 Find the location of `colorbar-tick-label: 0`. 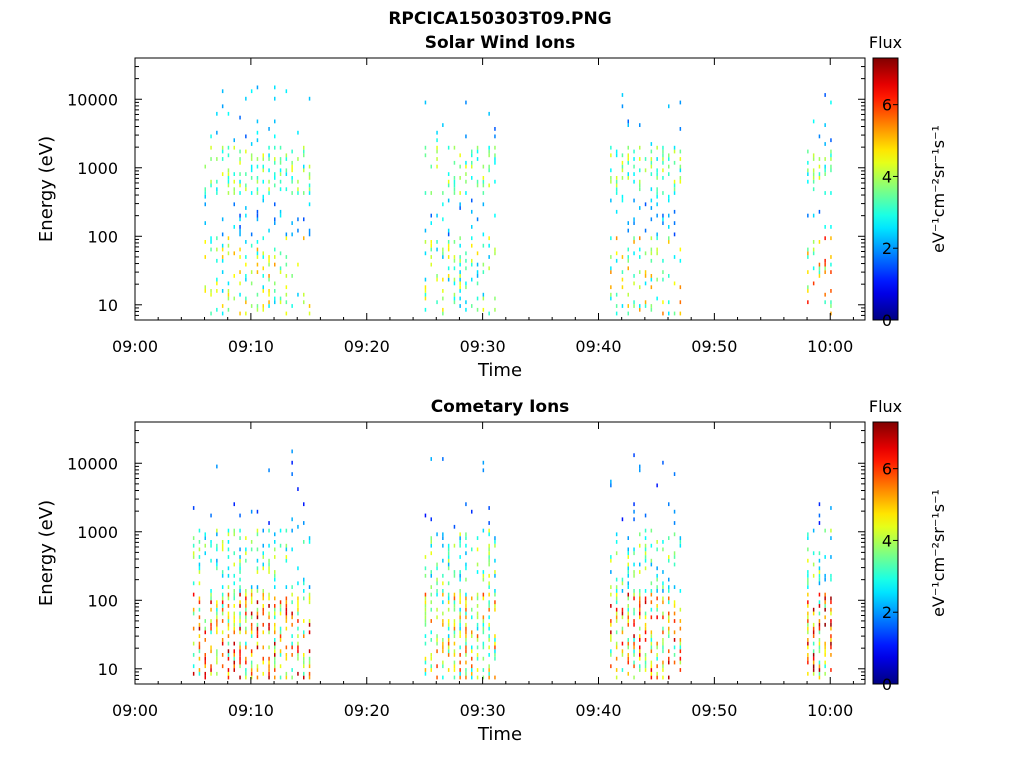

colorbar-tick-label: 0 is located at coordinates (887, 320).